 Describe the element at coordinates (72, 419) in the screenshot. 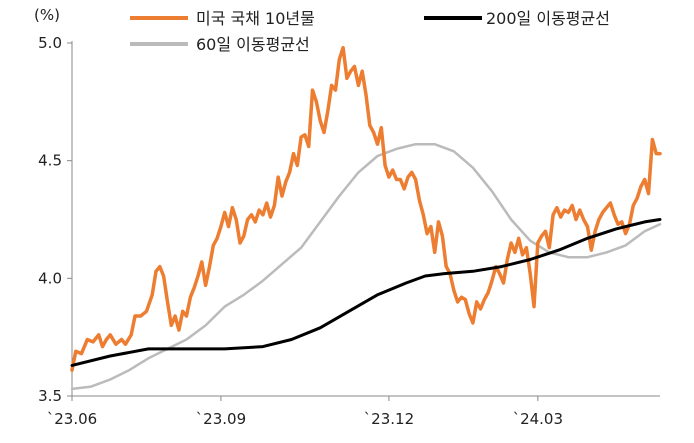

I see `x-tick-label: `23.06` at that location.